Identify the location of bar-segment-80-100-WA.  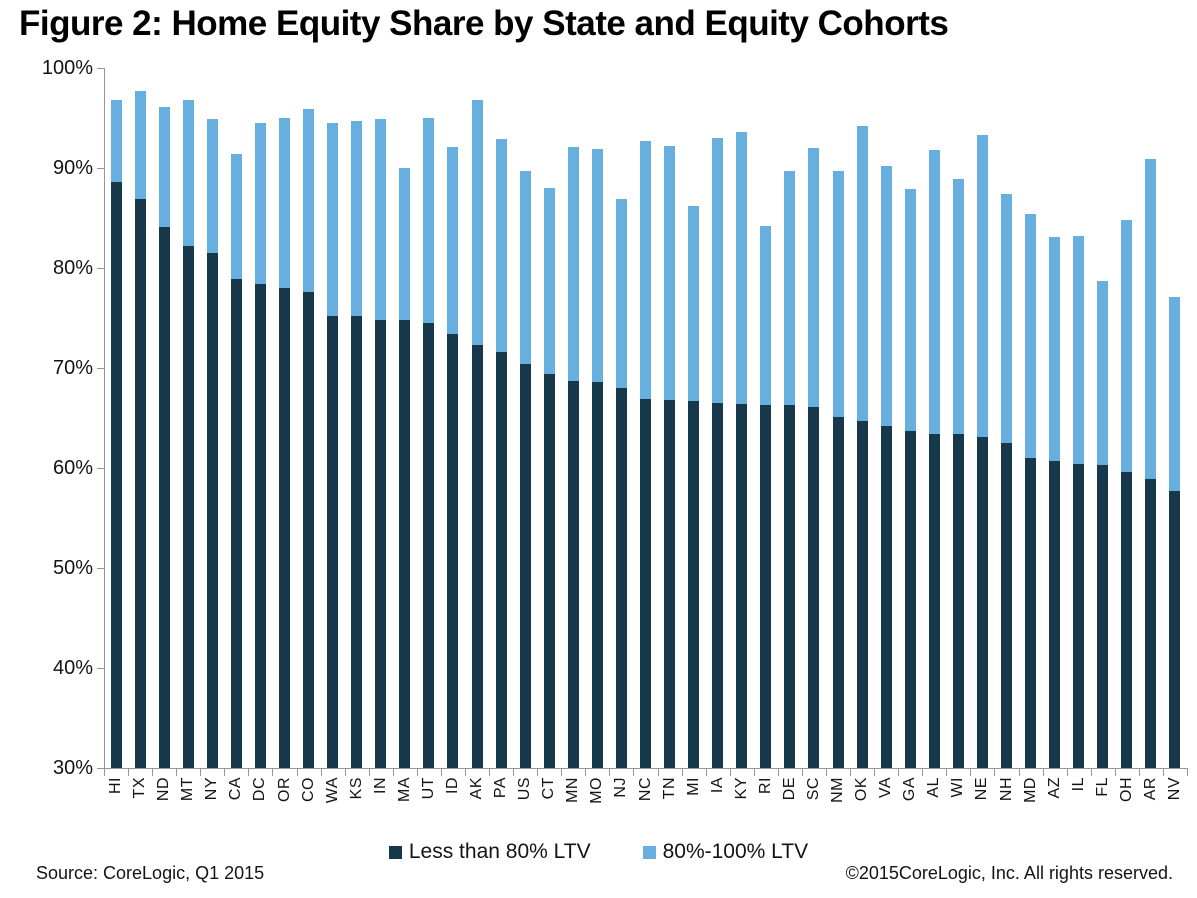
(332, 219).